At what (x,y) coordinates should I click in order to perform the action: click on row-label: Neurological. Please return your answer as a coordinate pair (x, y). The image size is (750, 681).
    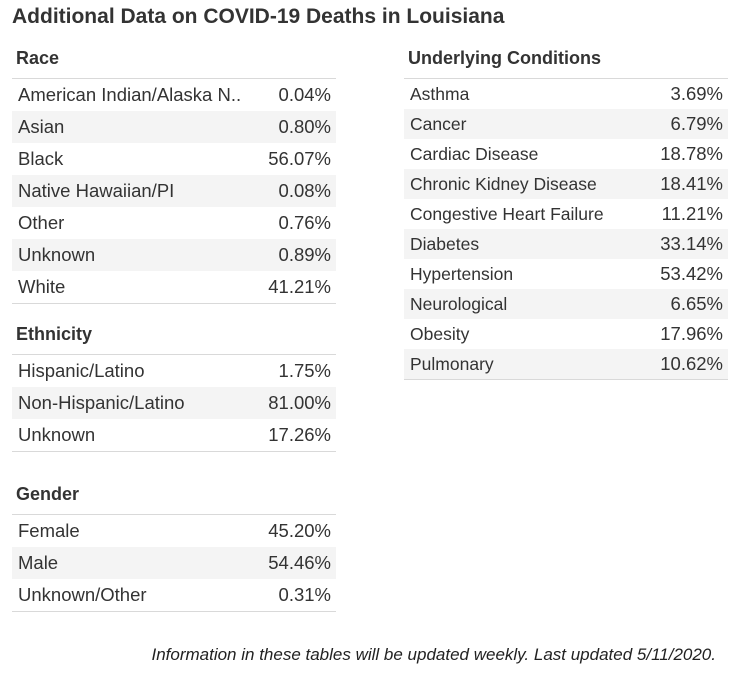
    Looking at the image, I should click on (459, 303).